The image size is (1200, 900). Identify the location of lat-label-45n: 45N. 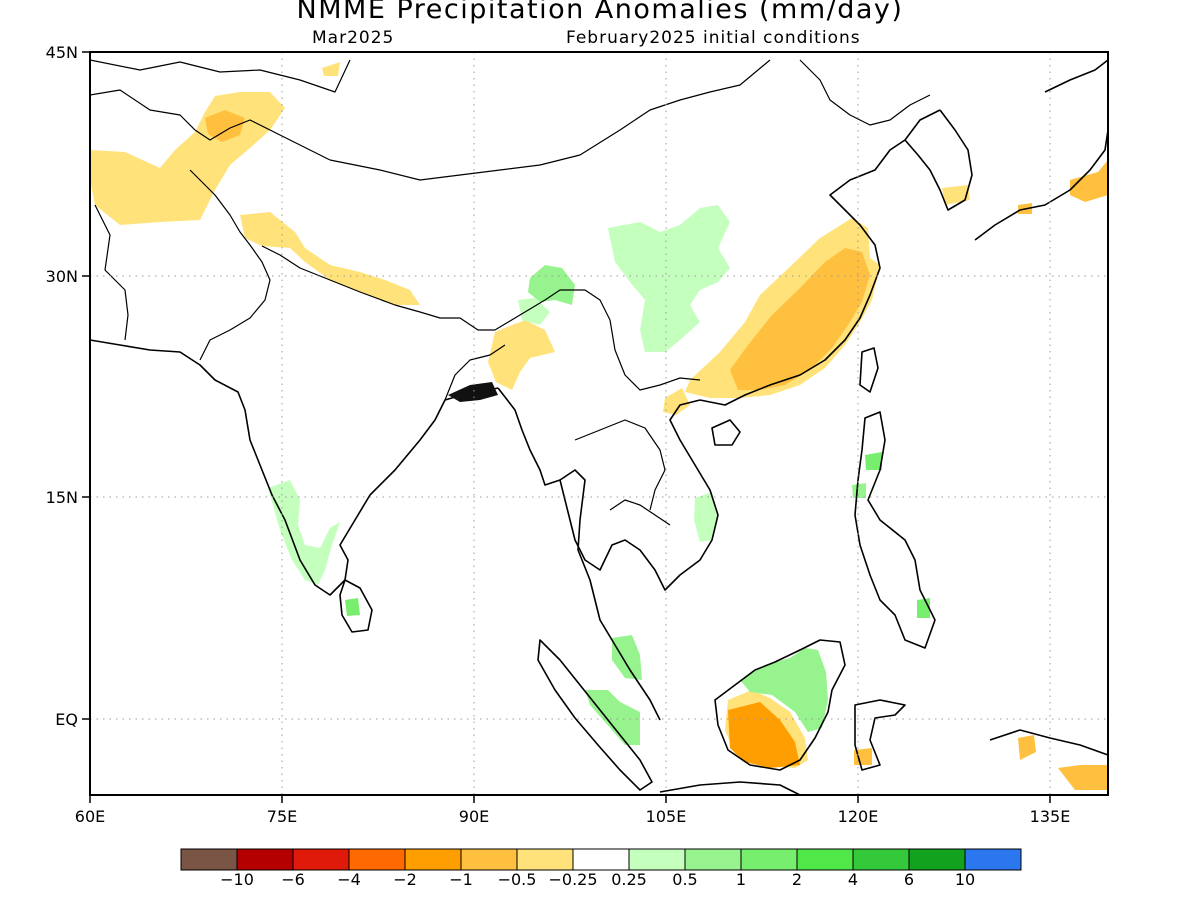
(62, 52).